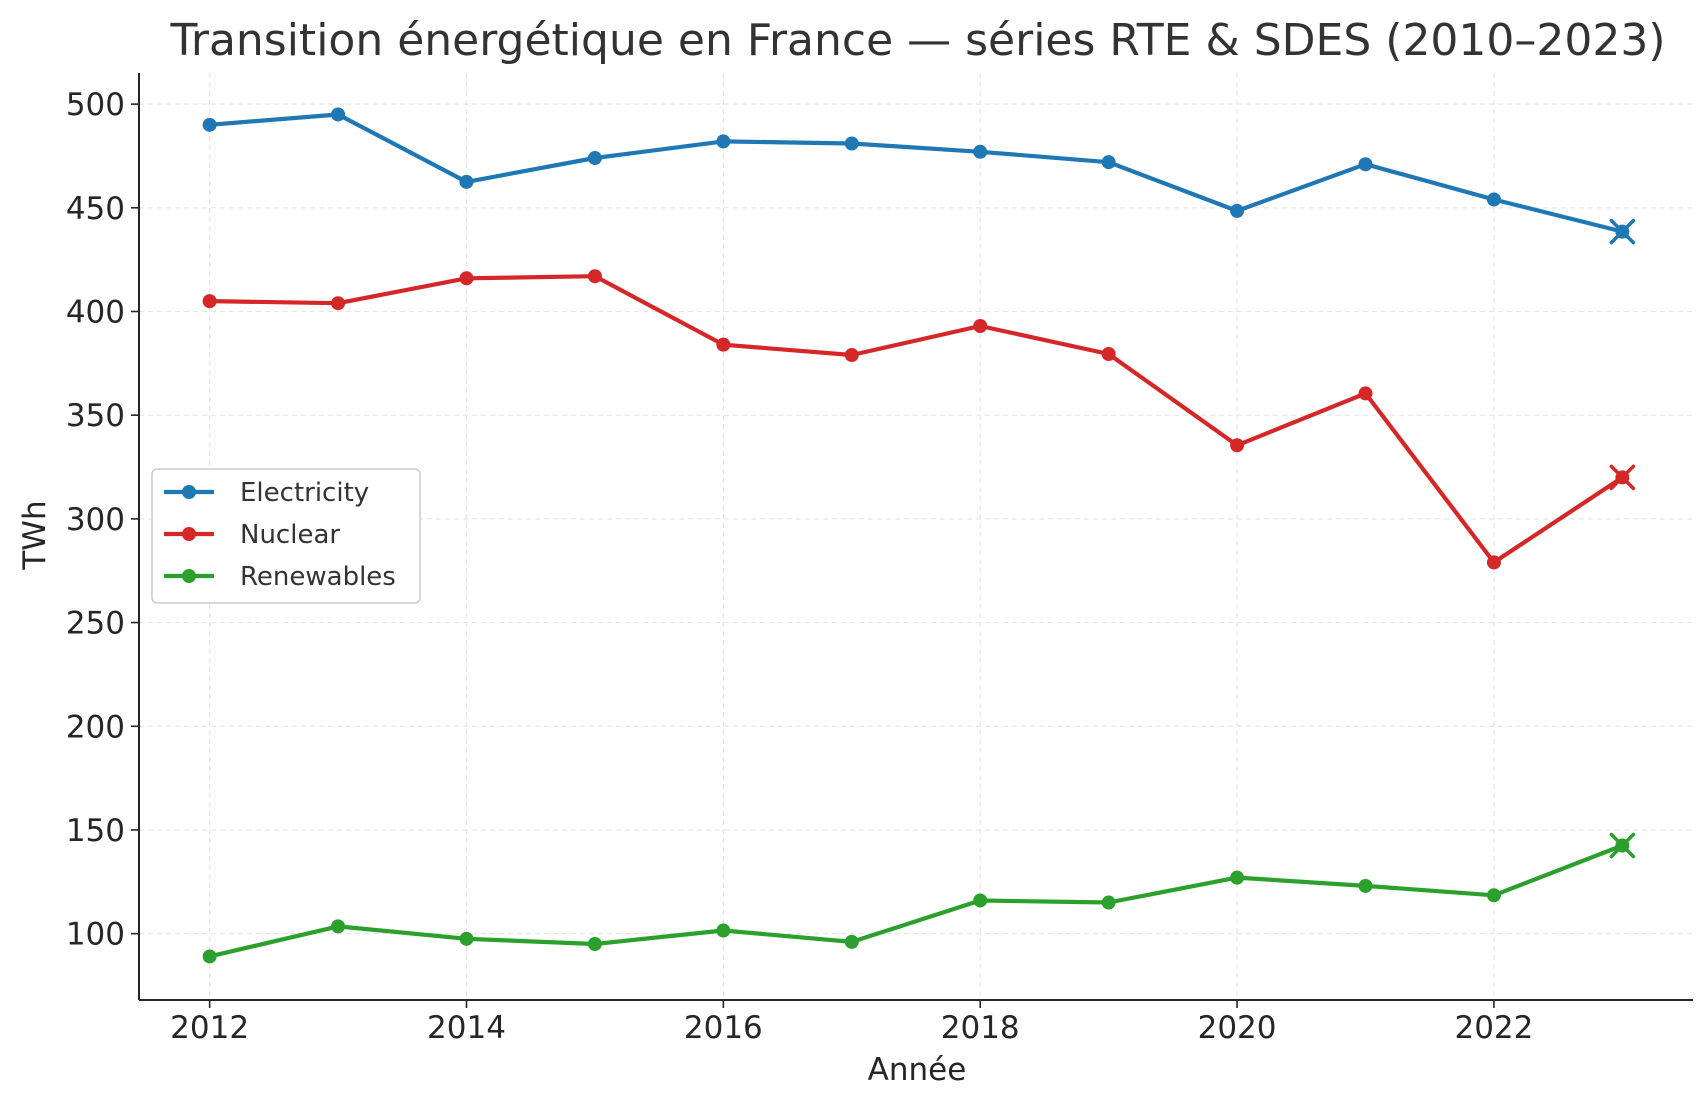  What do you see at coordinates (95, 831) in the screenshot?
I see `y-tick-label: 150` at bounding box center [95, 831].